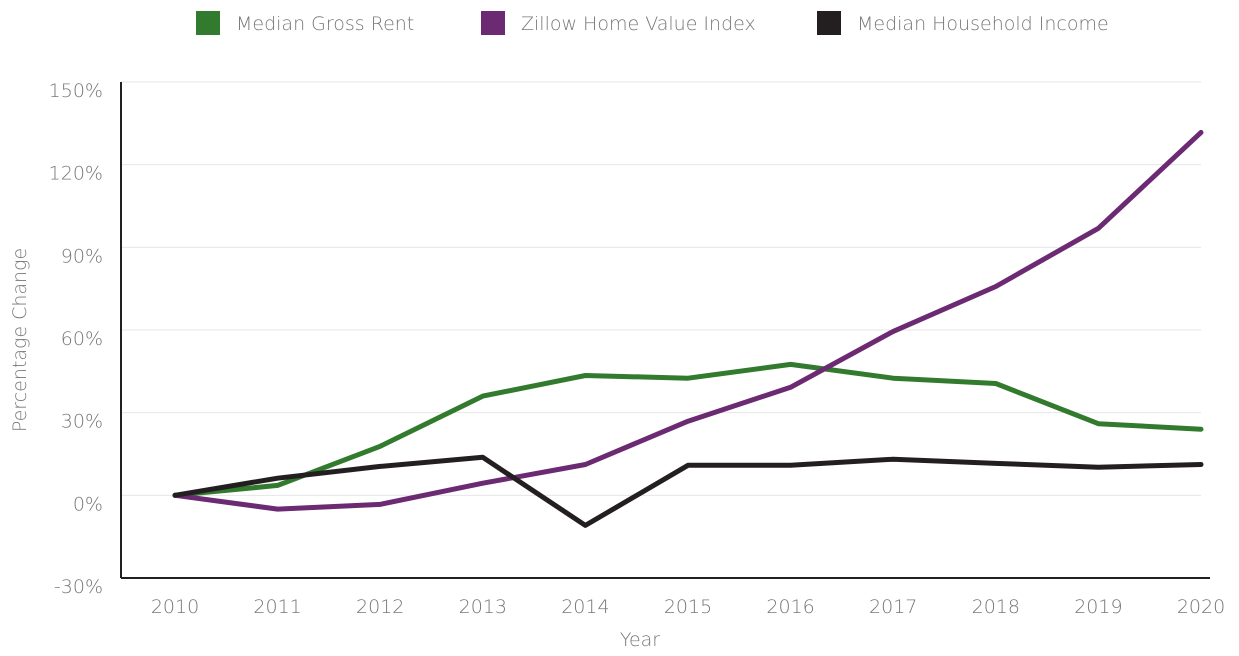  Describe the element at coordinates (585, 607) in the screenshot. I see `x-tick-label: 2014` at that location.